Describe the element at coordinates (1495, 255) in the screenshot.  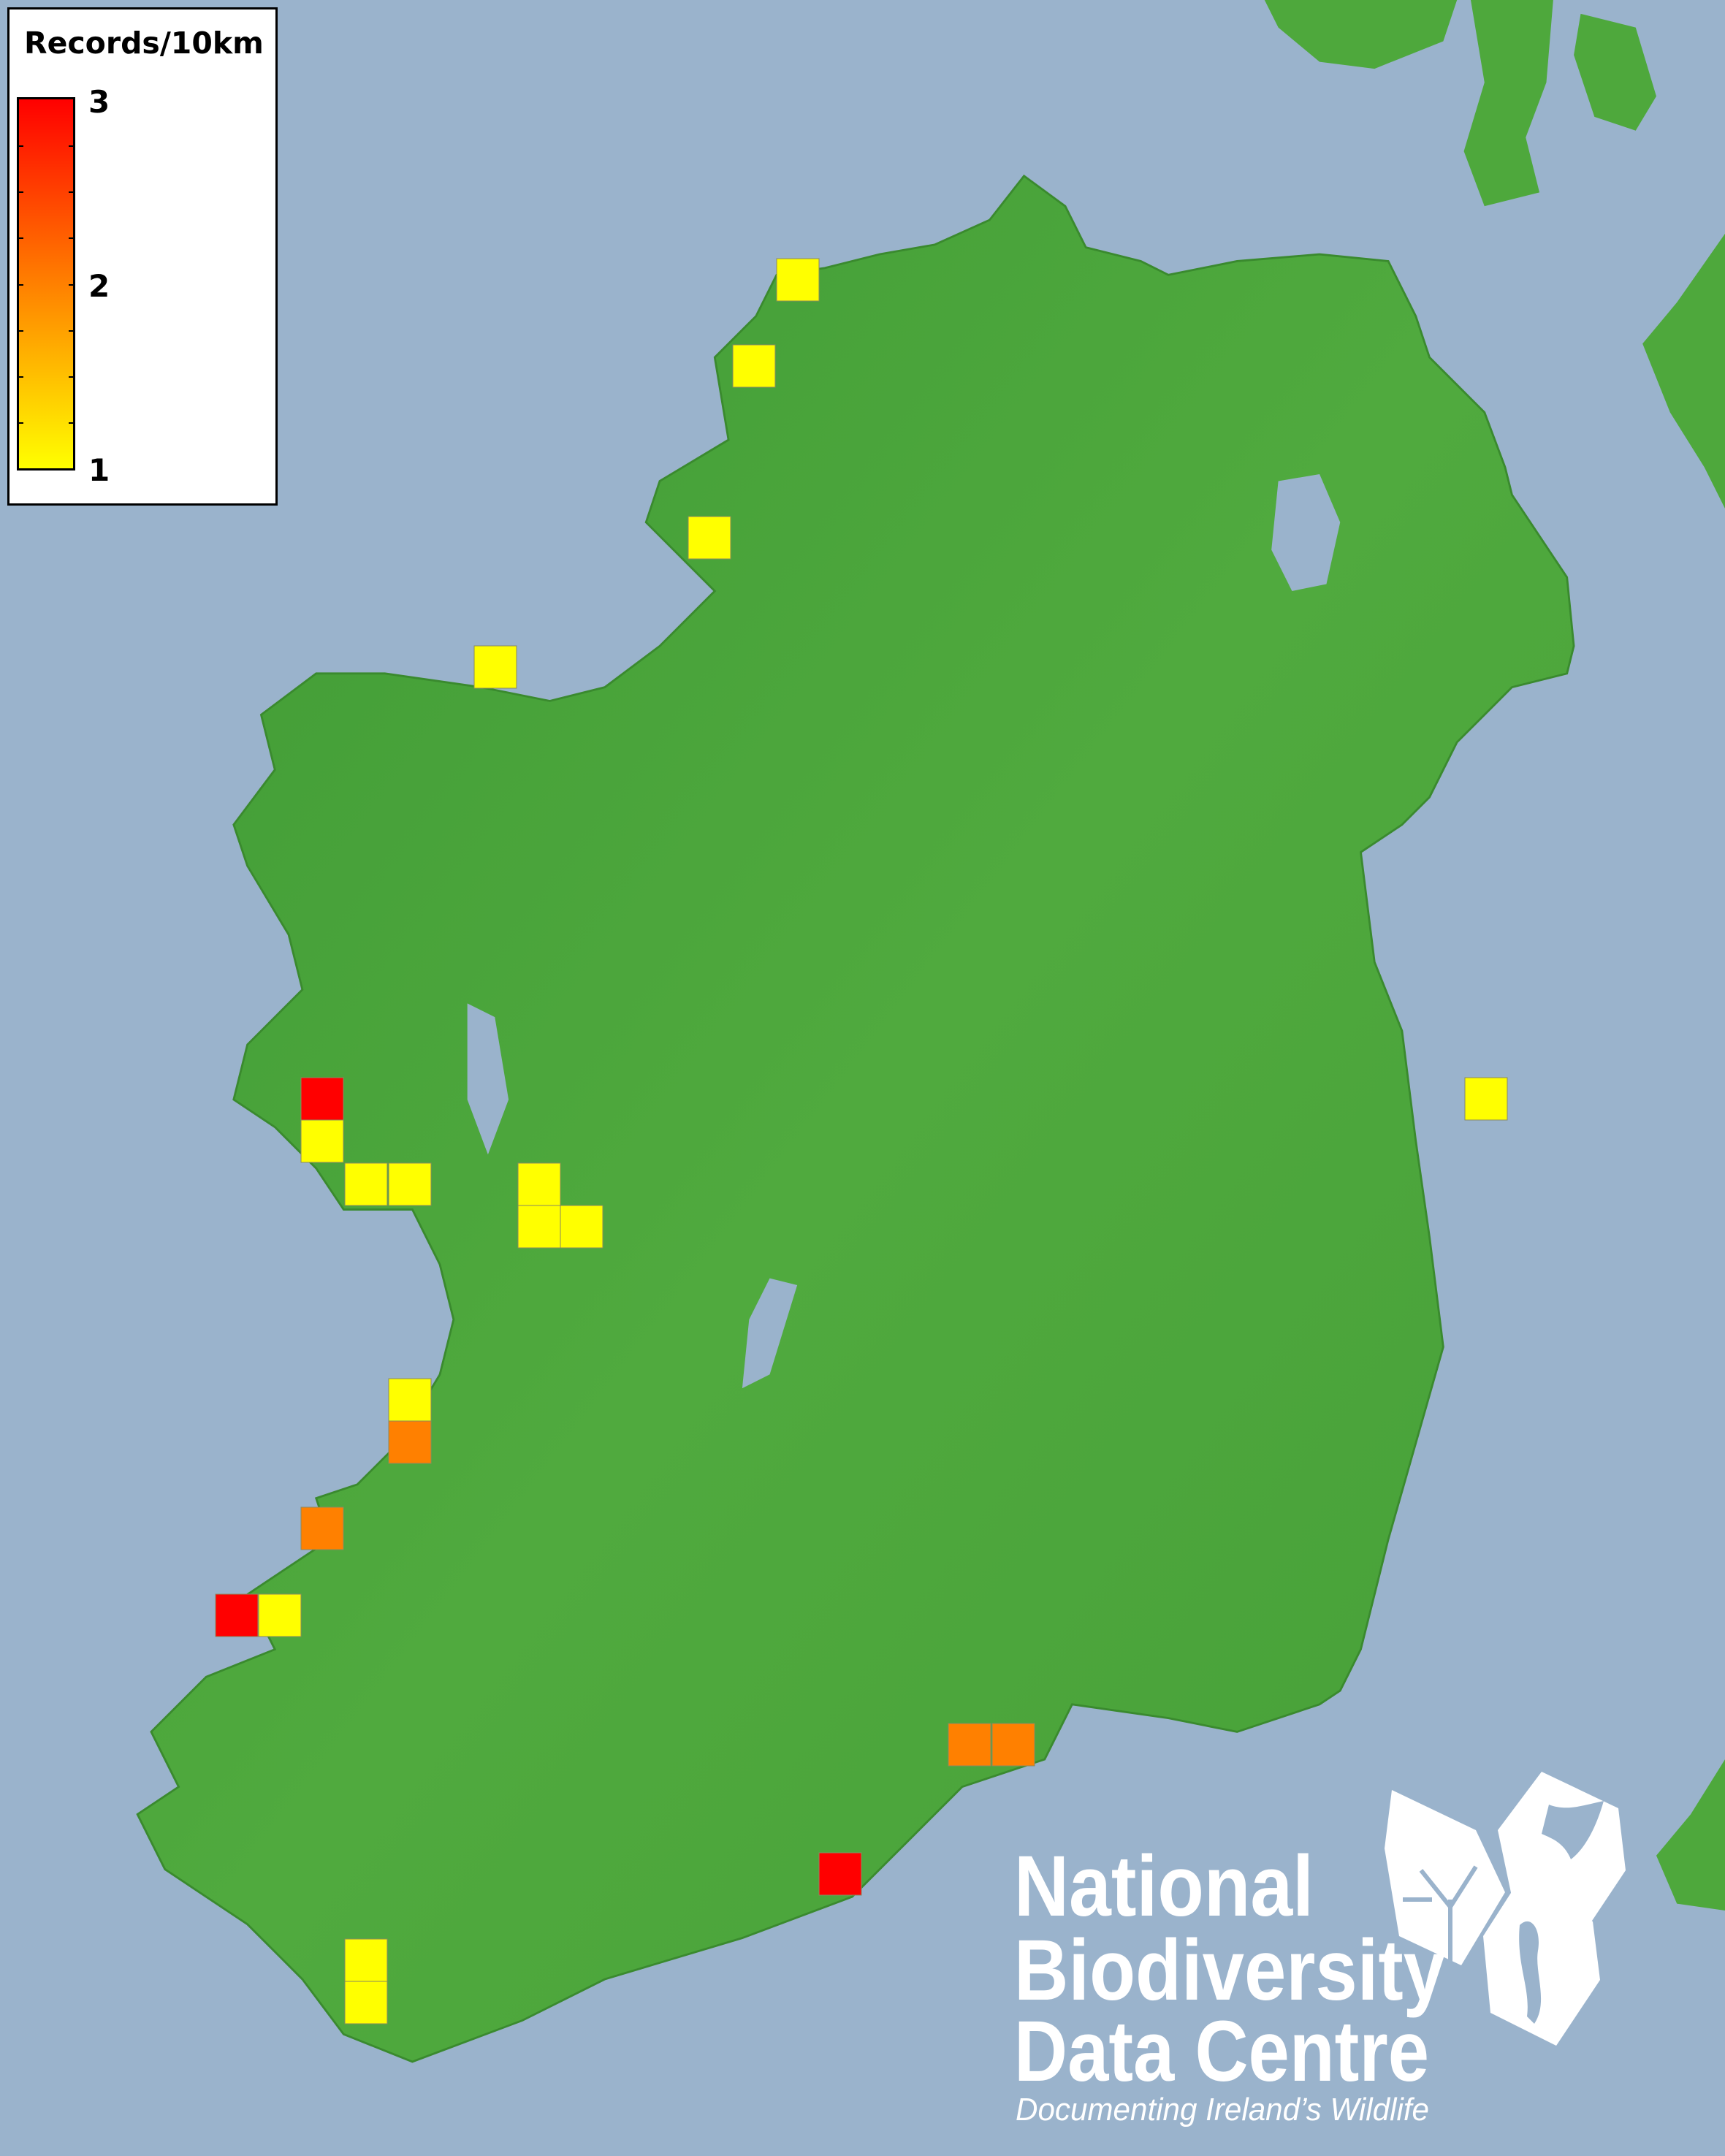
I see `scotland-islands` at that location.